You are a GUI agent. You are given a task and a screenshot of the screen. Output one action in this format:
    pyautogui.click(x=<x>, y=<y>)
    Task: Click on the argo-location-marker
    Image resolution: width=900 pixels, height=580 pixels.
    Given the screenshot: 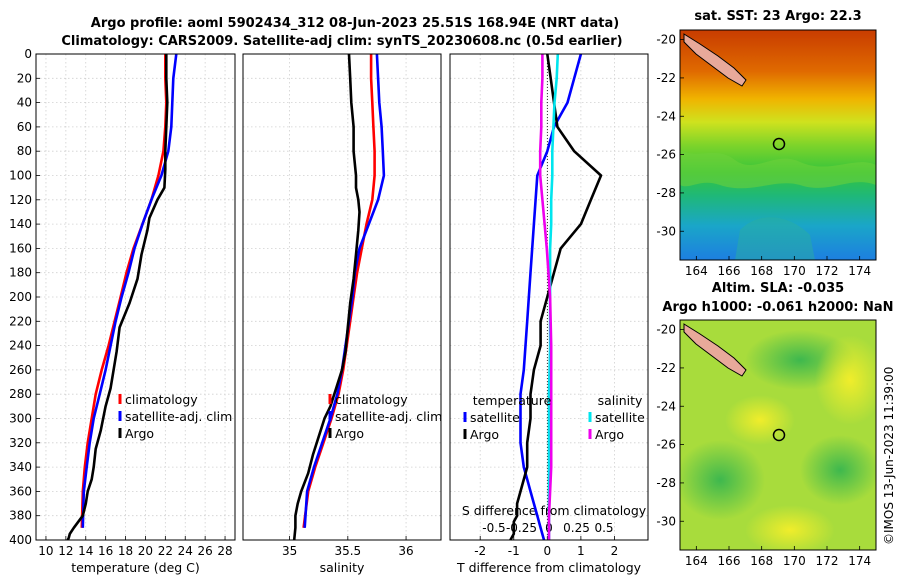 What is the action you would take?
    pyautogui.click(x=779, y=144)
    